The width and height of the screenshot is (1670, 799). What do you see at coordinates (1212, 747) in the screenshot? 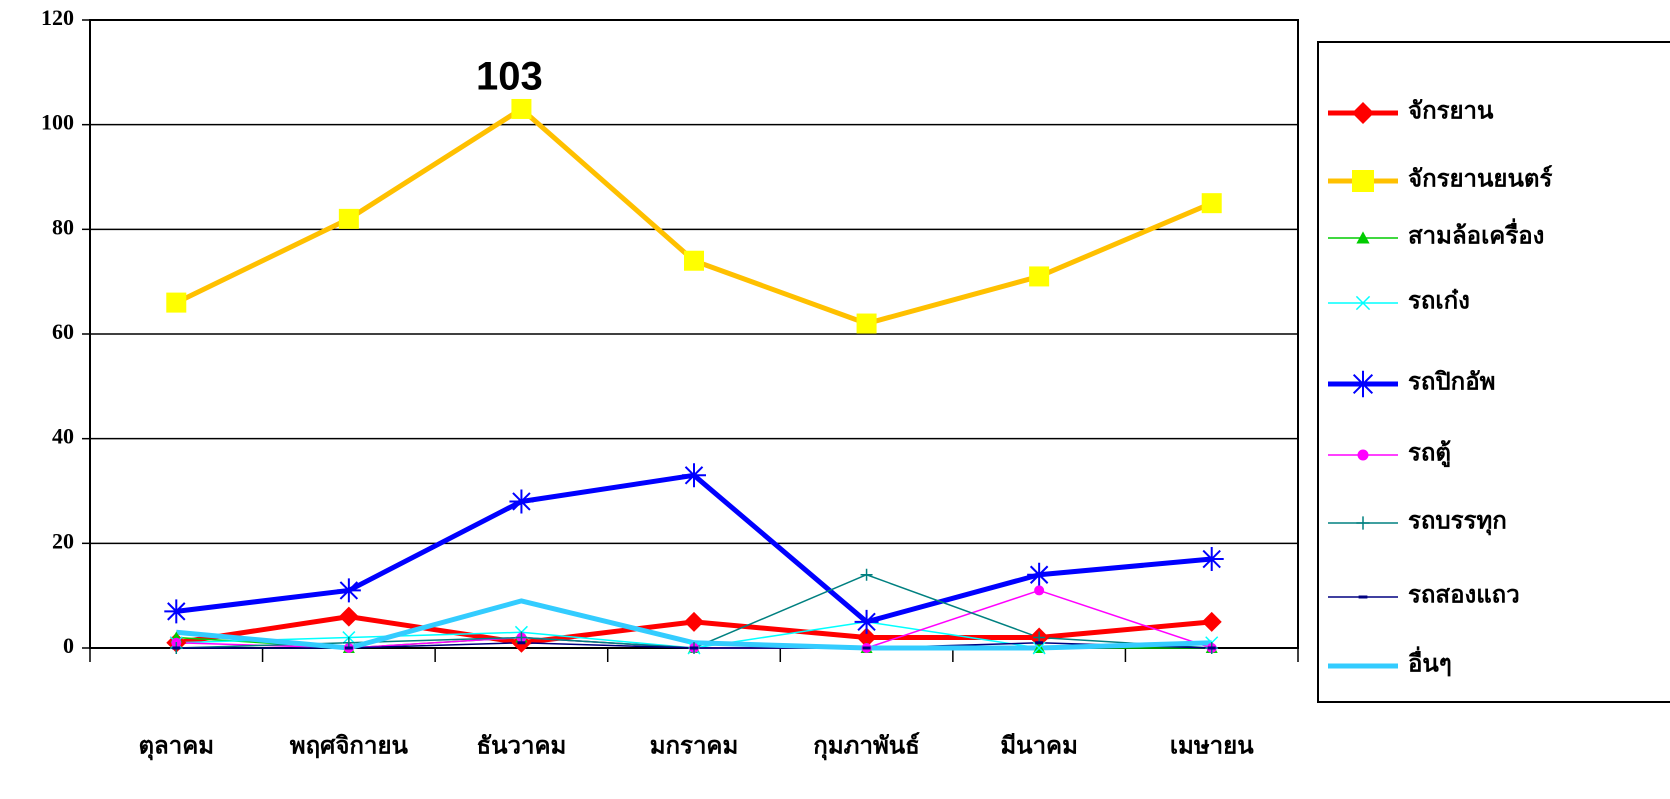
I see `x-tick-label: เมษายน` at bounding box center [1212, 747].